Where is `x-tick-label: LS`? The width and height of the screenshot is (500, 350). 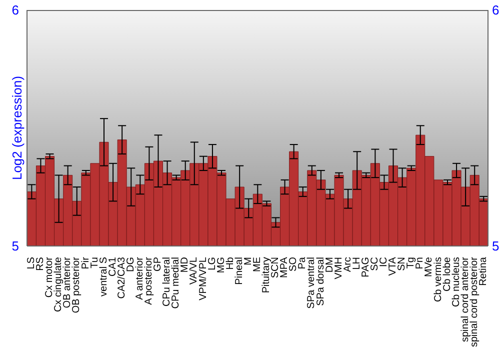 x-tick-label: LS is located at coordinates (32, 263).